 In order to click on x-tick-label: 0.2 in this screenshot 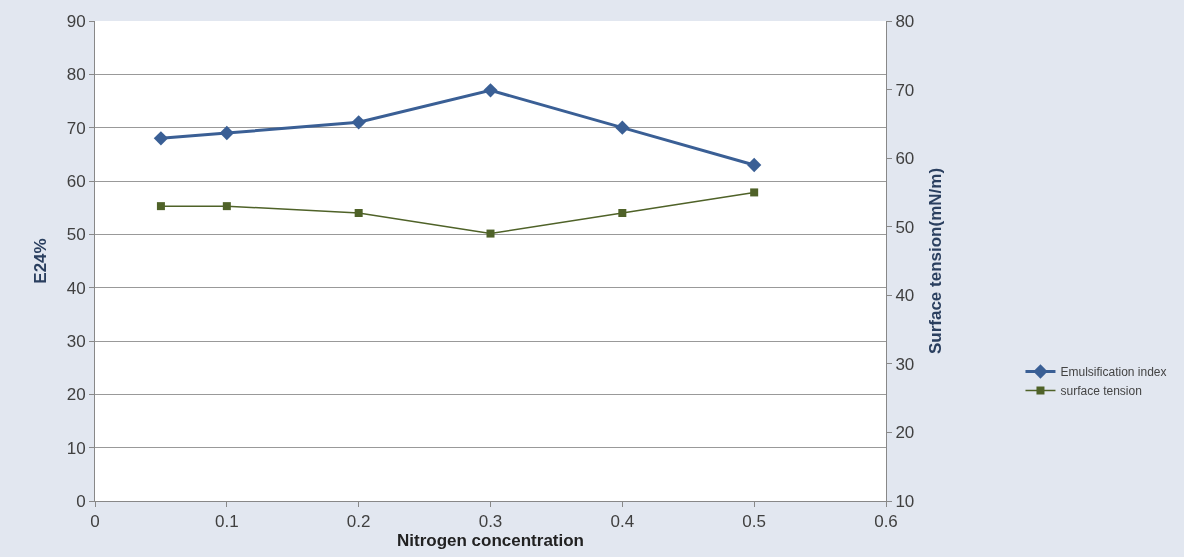, I will do `click(358, 522)`.